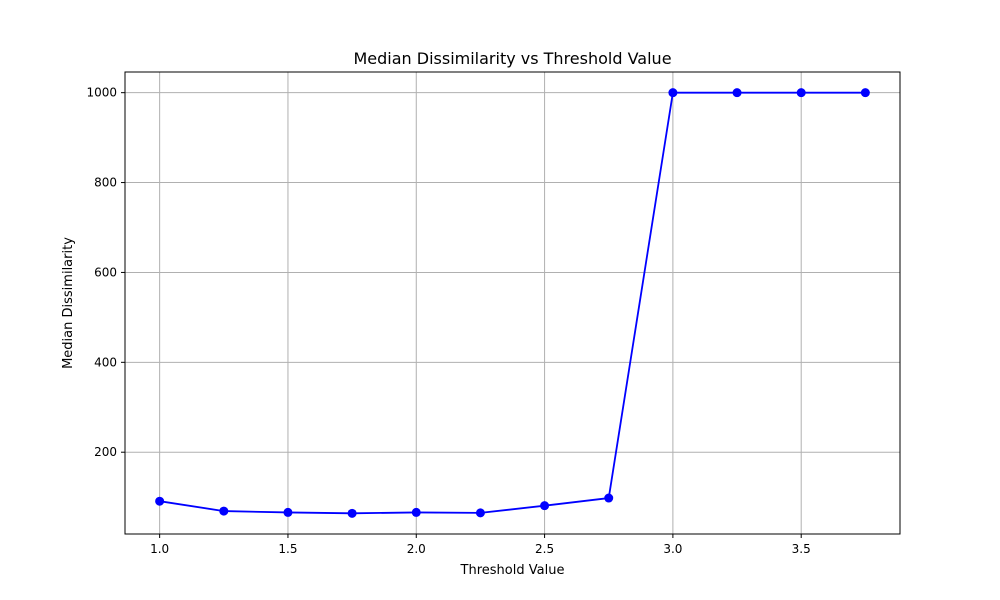 The width and height of the screenshot is (1000, 600). I want to click on y-tick-label: 600, so click(105, 272).